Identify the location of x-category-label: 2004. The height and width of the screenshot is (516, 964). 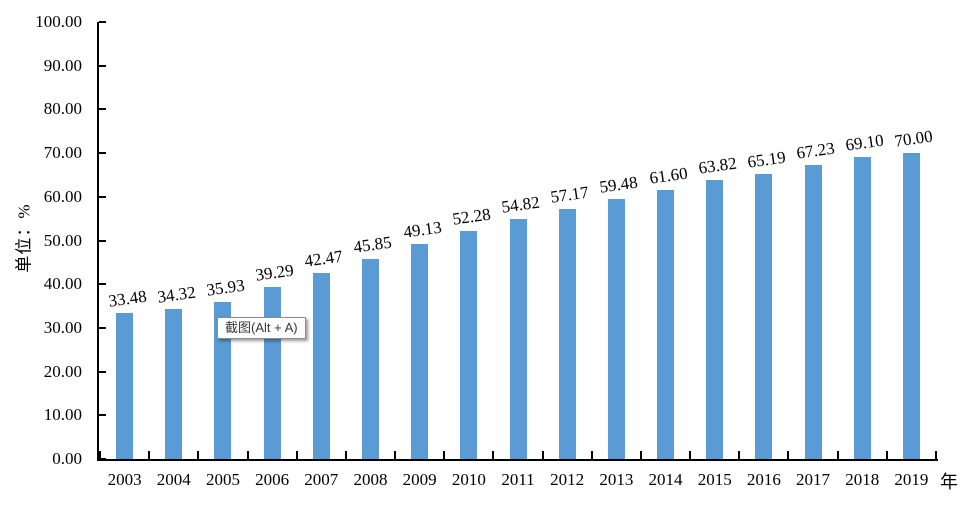
(173, 479).